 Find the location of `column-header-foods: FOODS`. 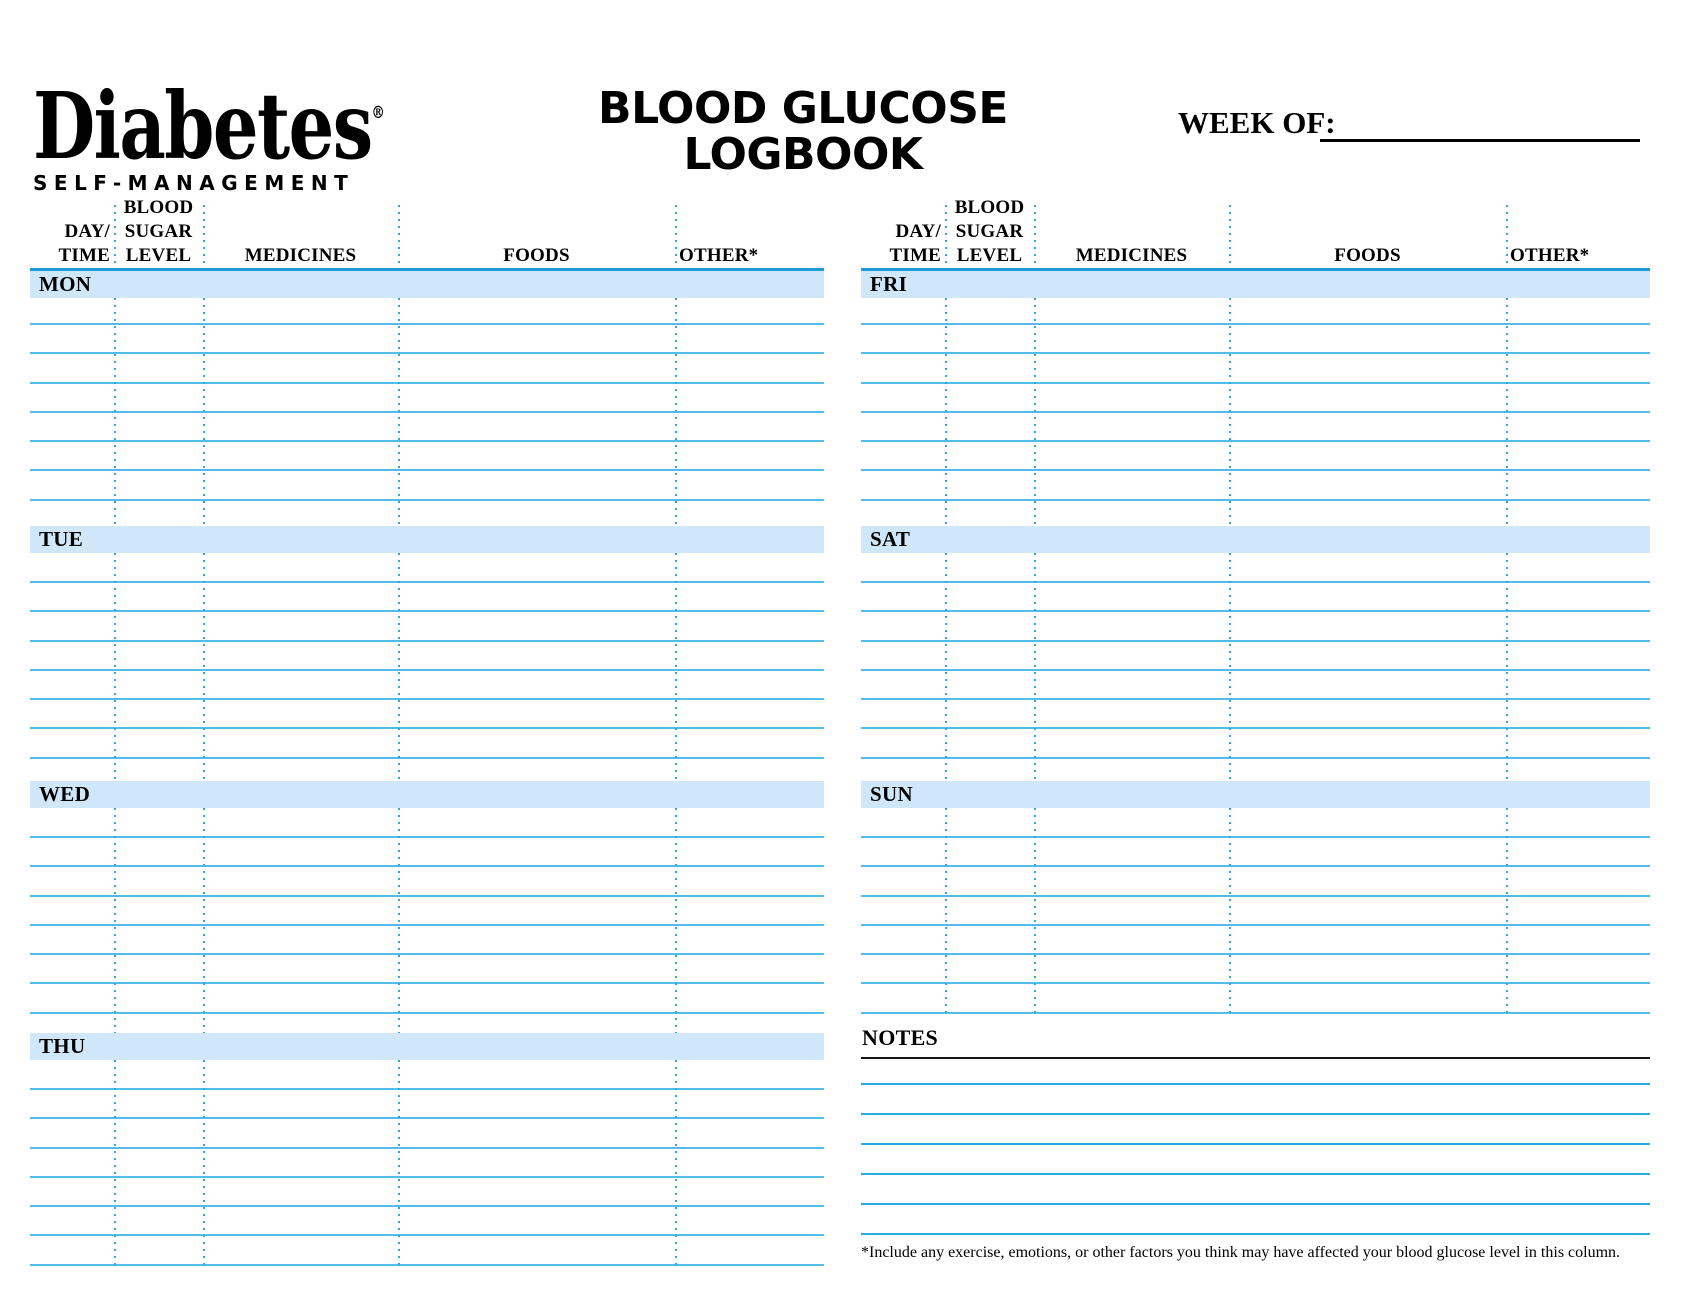

column-header-foods: FOODS is located at coordinates (536, 256).